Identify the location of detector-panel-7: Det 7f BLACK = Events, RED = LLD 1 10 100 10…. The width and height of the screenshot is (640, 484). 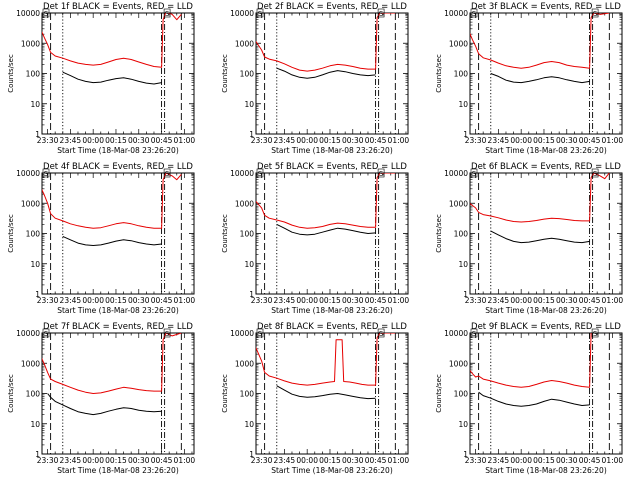
(106, 400).